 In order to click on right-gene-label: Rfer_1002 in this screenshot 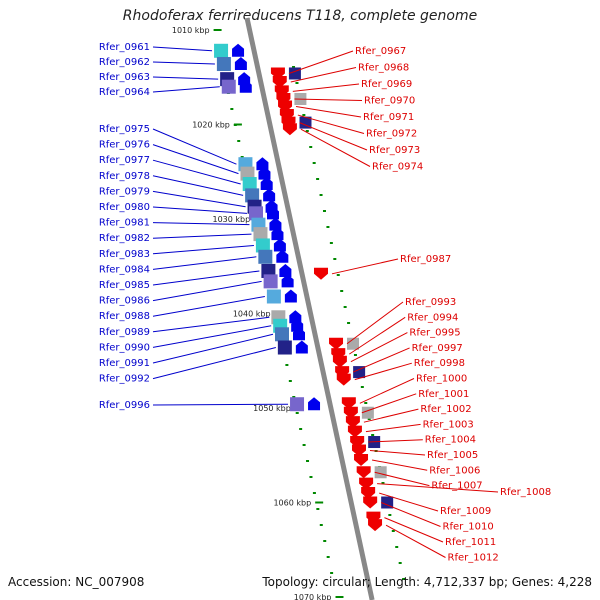, I will do `click(445, 409)`.